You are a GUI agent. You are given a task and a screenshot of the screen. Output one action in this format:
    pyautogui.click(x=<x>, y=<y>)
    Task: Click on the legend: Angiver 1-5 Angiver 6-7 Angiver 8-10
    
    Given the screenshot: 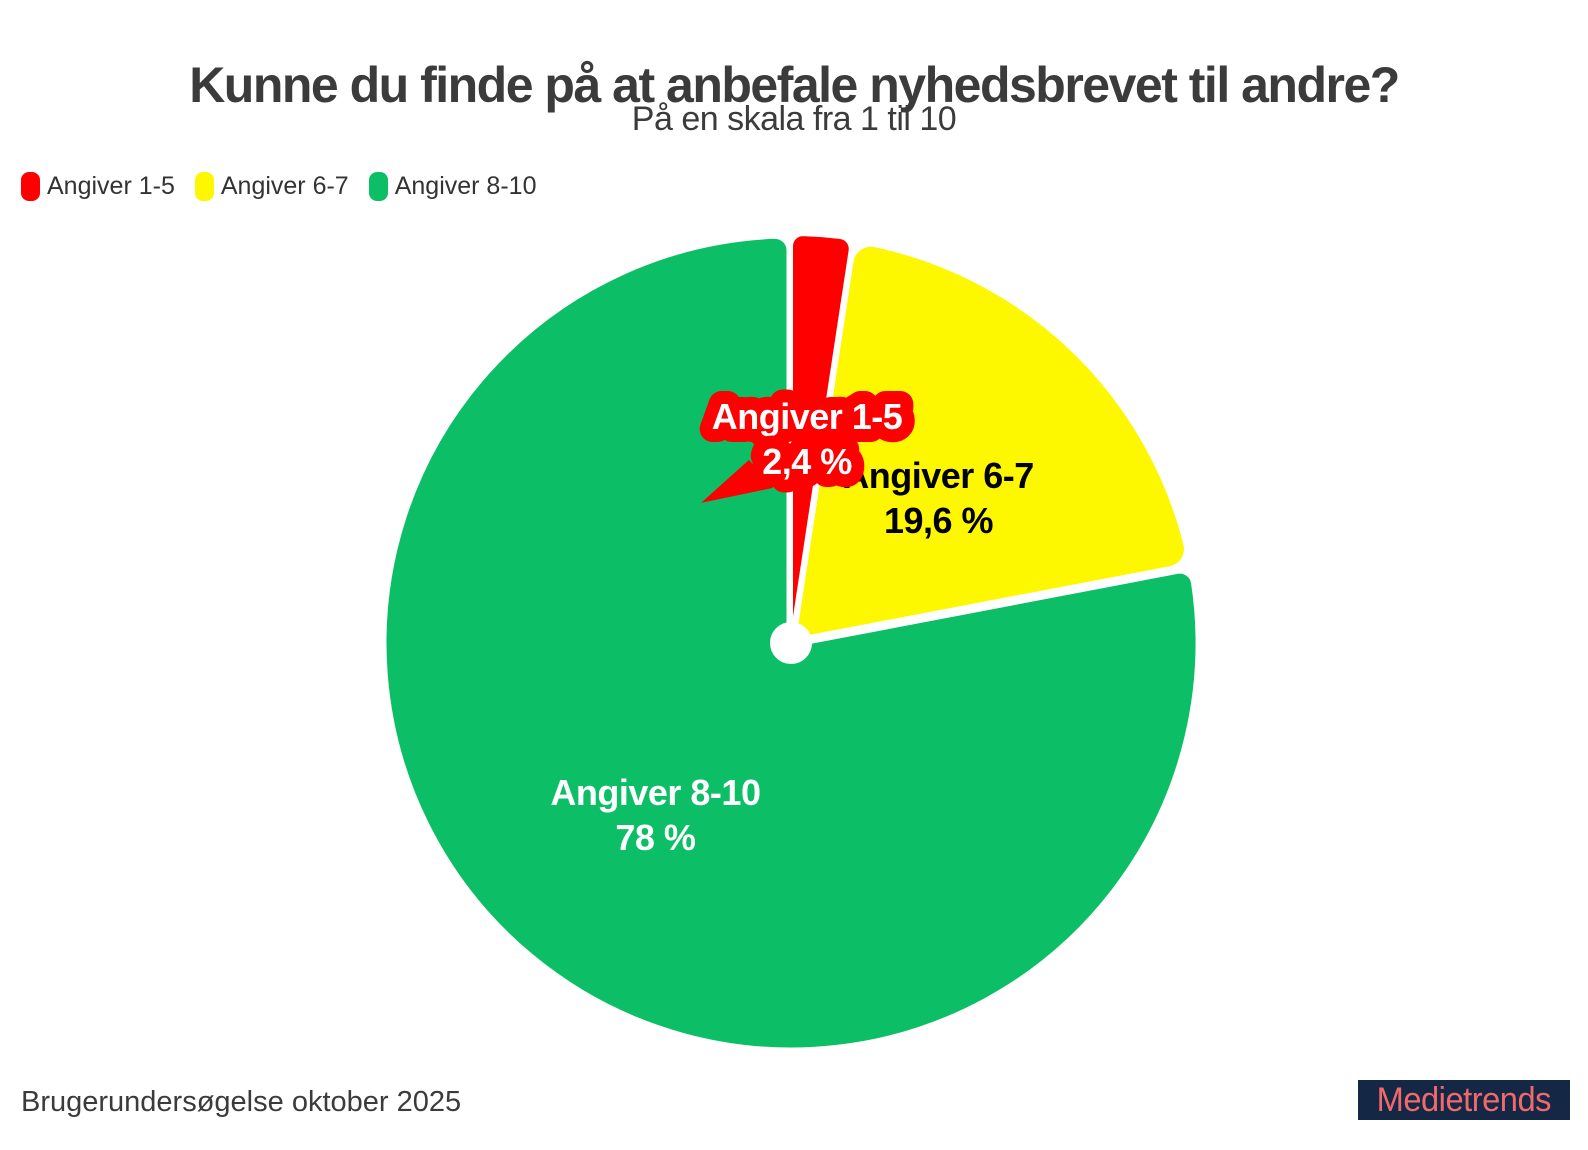 What is the action you would take?
    pyautogui.click(x=278, y=186)
    